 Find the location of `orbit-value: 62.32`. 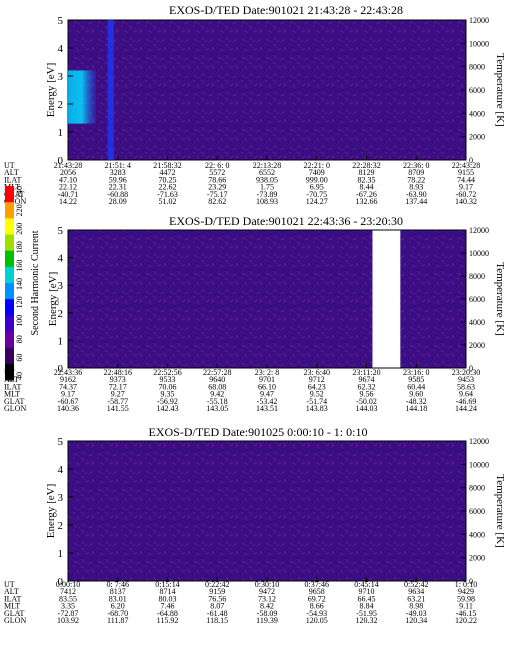

orbit-value: 62.32 is located at coordinates (367, 386).